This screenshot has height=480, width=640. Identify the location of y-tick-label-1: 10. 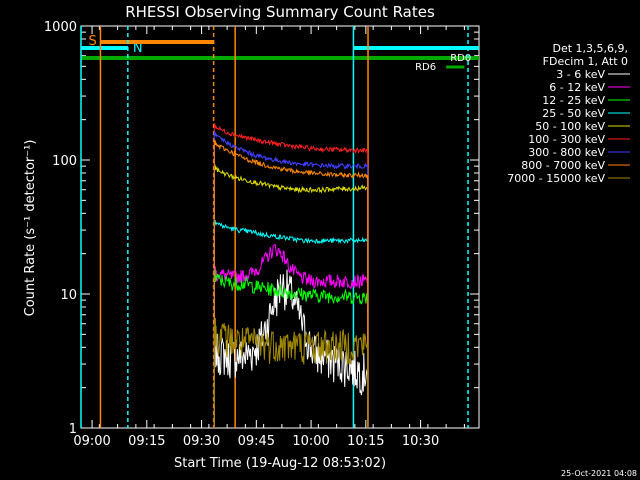
(68, 295).